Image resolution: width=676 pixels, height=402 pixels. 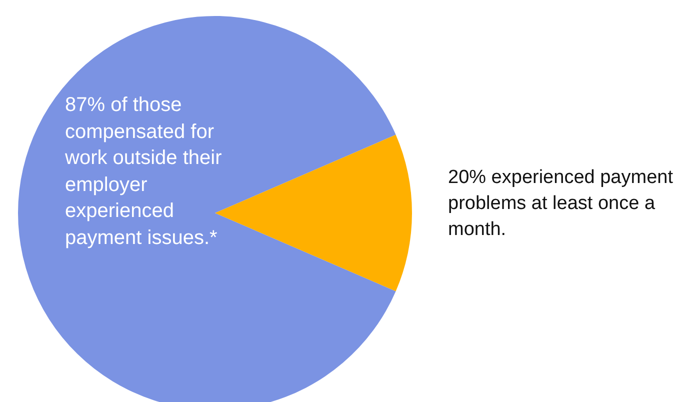 I want to click on text: 87% of those compensated for work outside their employer experienced payment issues.*, so click(x=144, y=171).